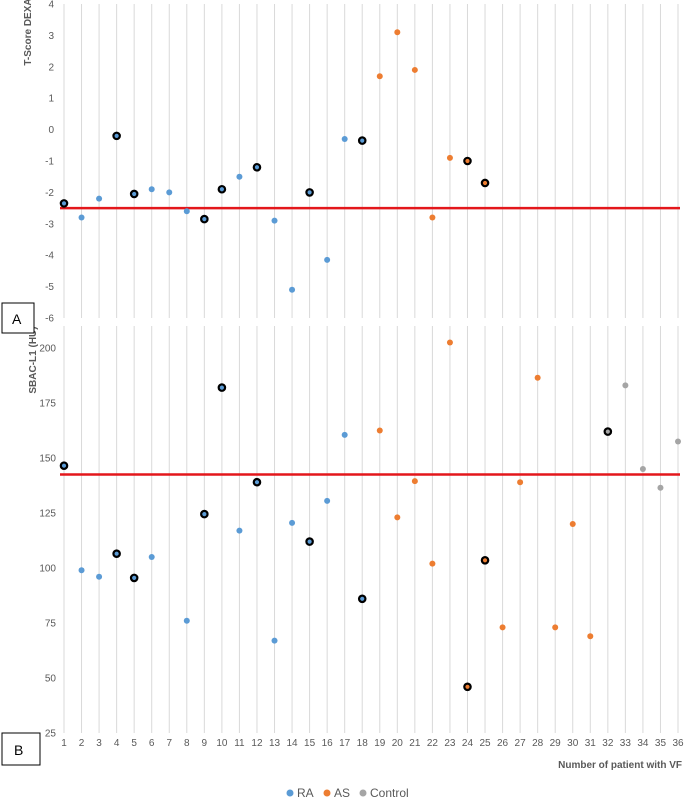  What do you see at coordinates (345, 743) in the screenshot?
I see `x-tick-label: 17` at bounding box center [345, 743].